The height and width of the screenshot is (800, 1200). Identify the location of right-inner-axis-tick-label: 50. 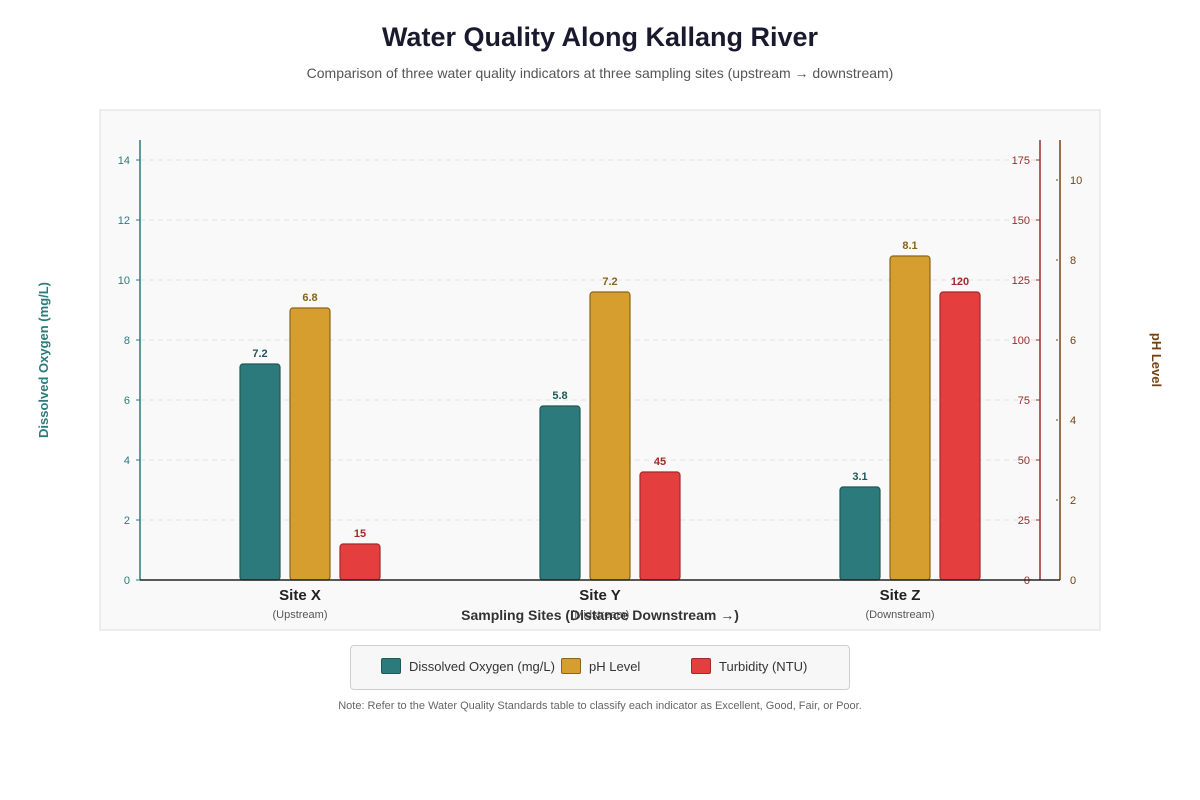
(1024, 461).